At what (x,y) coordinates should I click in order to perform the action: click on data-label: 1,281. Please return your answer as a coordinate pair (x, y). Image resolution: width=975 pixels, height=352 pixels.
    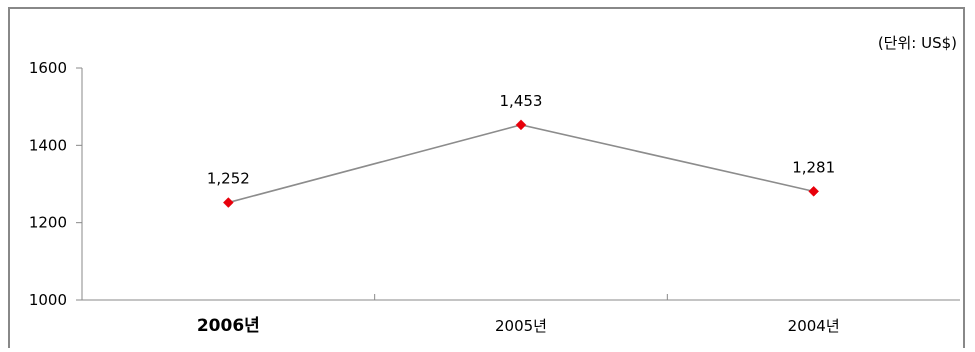
    Looking at the image, I should click on (813, 167).